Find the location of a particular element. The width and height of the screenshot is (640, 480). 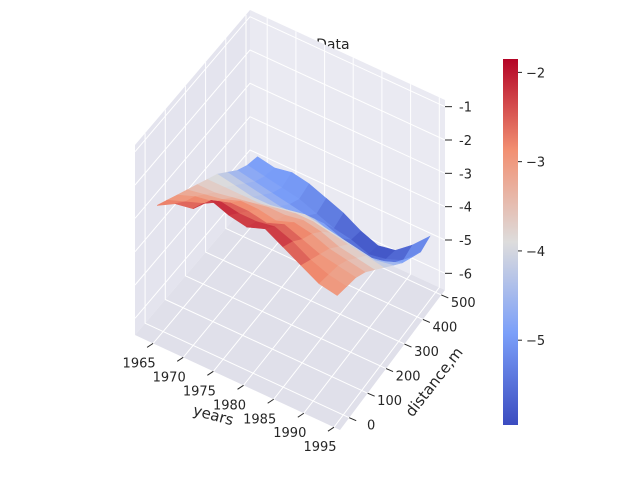

z-tick-label: -2 is located at coordinates (465, 141).